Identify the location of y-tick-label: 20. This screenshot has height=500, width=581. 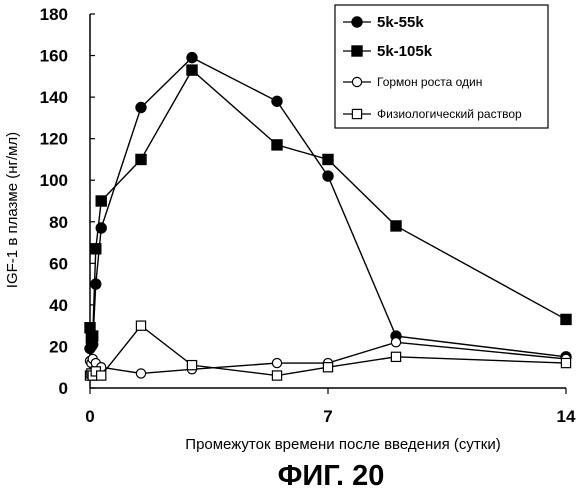
(58, 346).